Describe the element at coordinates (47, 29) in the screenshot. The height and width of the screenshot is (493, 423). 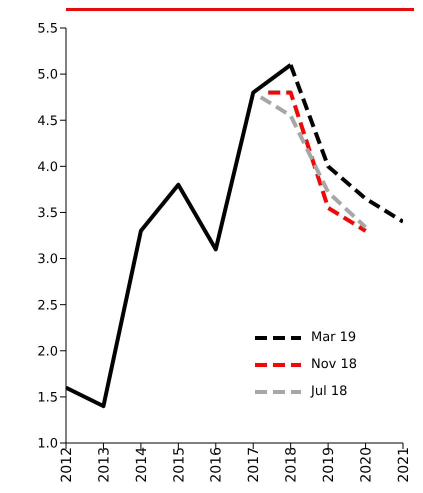
I see `y-tick-label: 5.5` at that location.